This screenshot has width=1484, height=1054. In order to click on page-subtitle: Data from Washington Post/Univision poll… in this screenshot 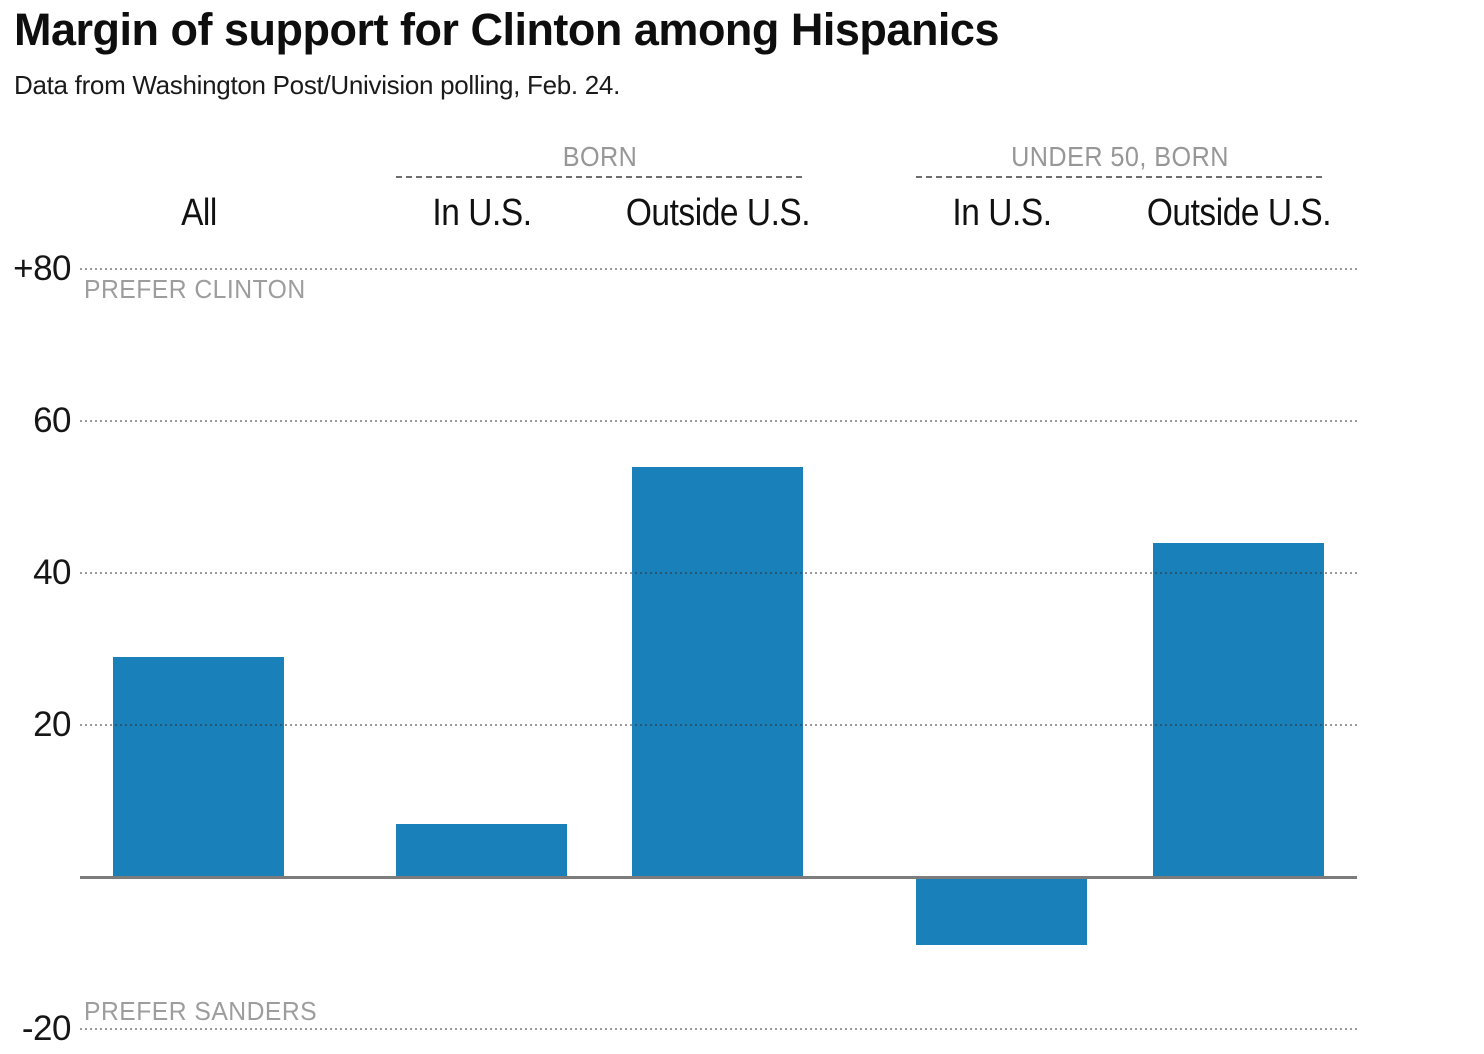, I will do `click(317, 85)`.